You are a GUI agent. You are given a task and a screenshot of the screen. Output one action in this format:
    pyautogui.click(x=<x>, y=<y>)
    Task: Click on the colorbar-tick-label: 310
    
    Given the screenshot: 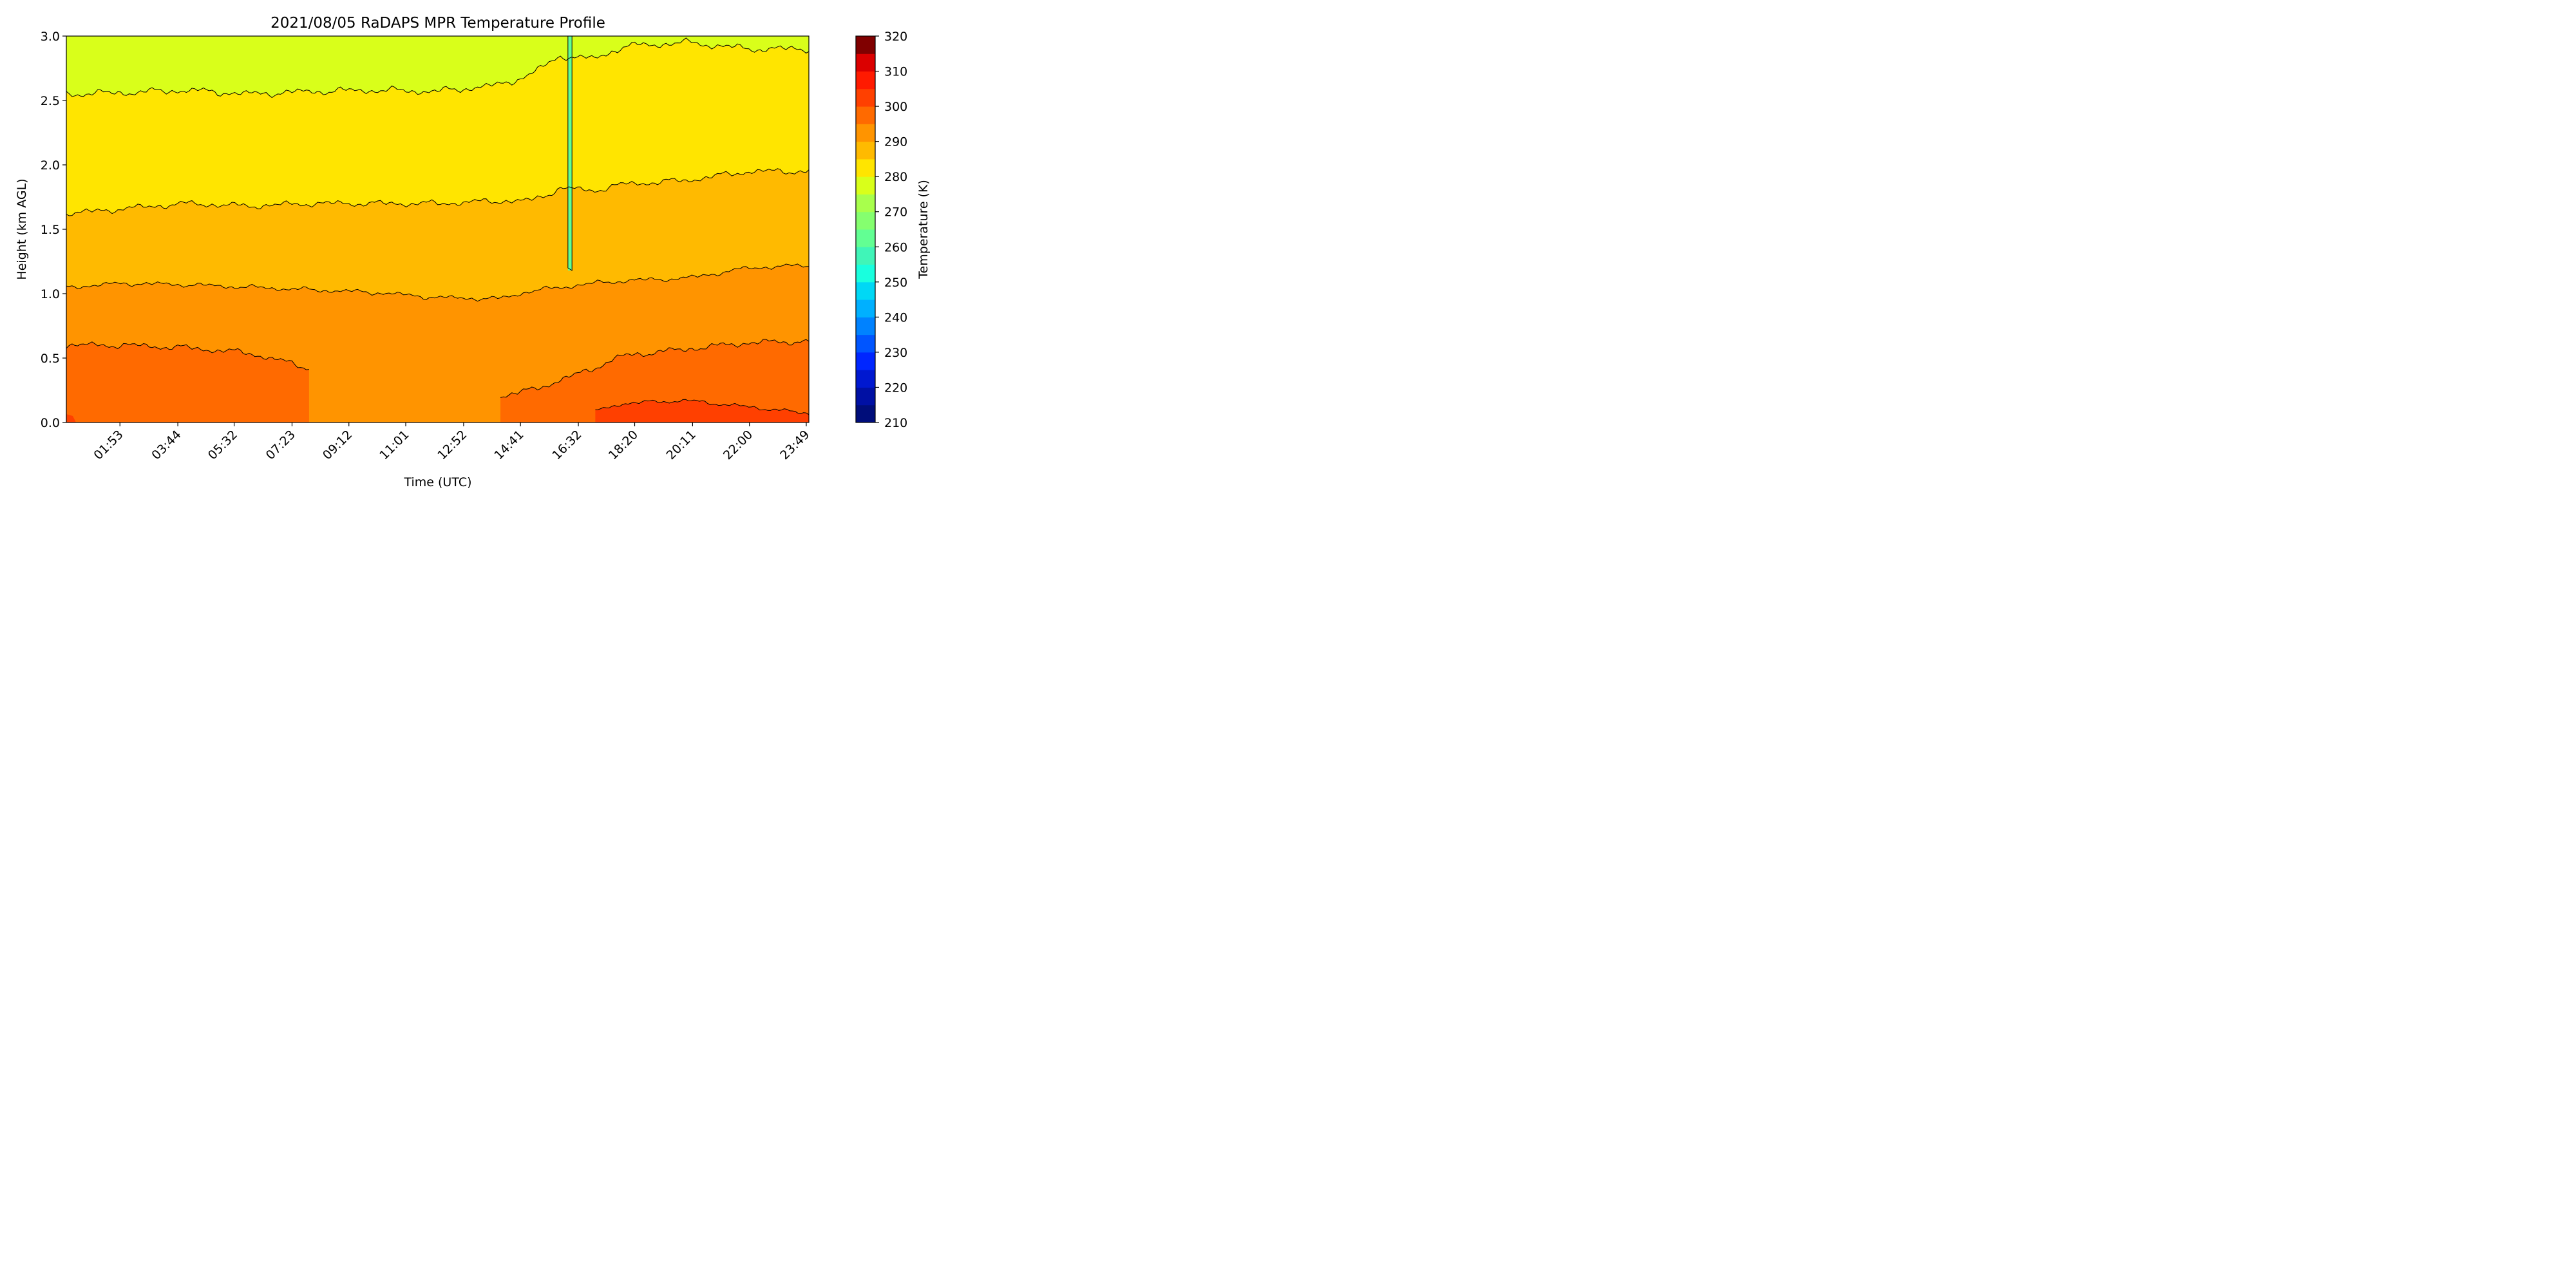 What is the action you would take?
    pyautogui.click(x=895, y=72)
    